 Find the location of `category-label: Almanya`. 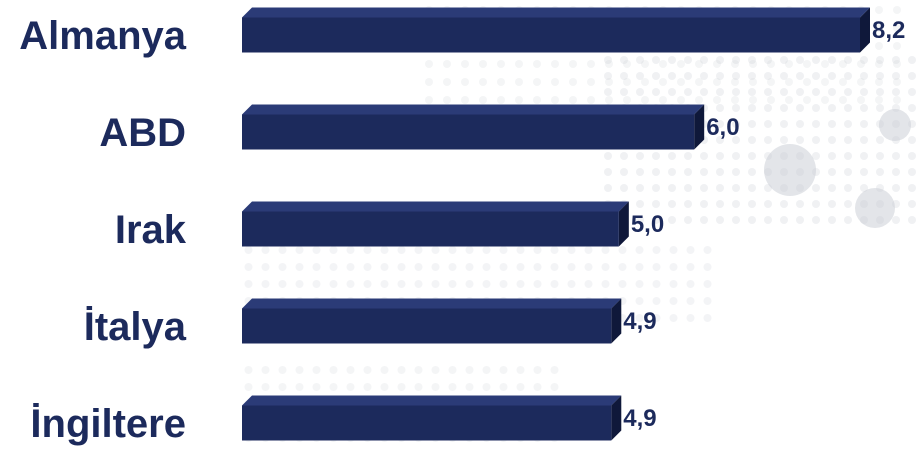

category-label: Almanya is located at coordinates (102, 36).